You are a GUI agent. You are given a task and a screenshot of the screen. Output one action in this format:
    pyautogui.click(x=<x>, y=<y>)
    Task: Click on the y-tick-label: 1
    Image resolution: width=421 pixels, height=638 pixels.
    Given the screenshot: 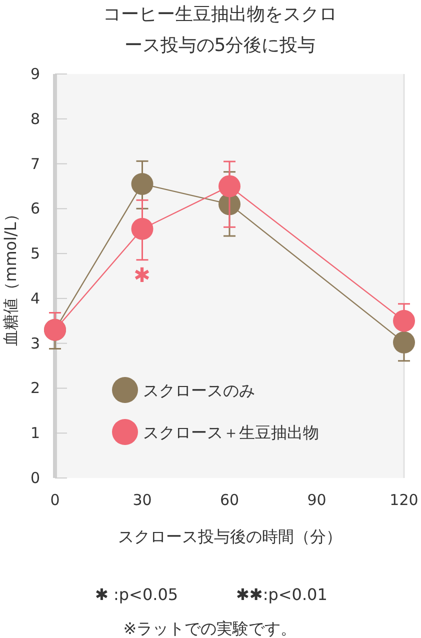 What is the action you would take?
    pyautogui.click(x=35, y=433)
    